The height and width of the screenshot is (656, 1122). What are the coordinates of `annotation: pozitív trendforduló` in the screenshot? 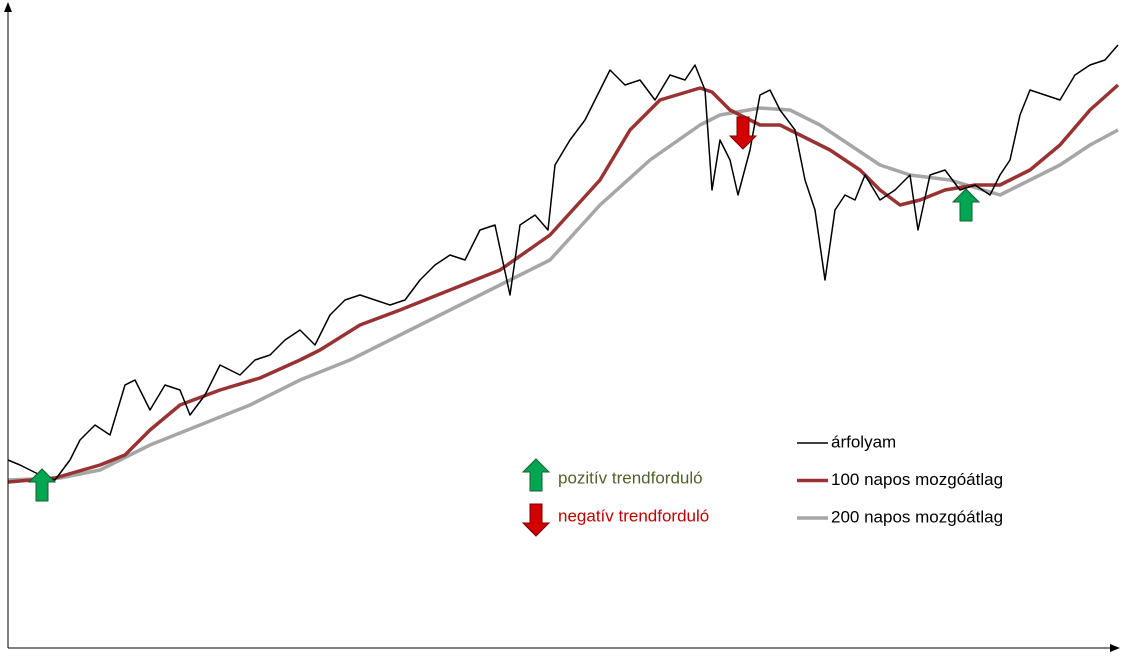 It's located at (630, 477).